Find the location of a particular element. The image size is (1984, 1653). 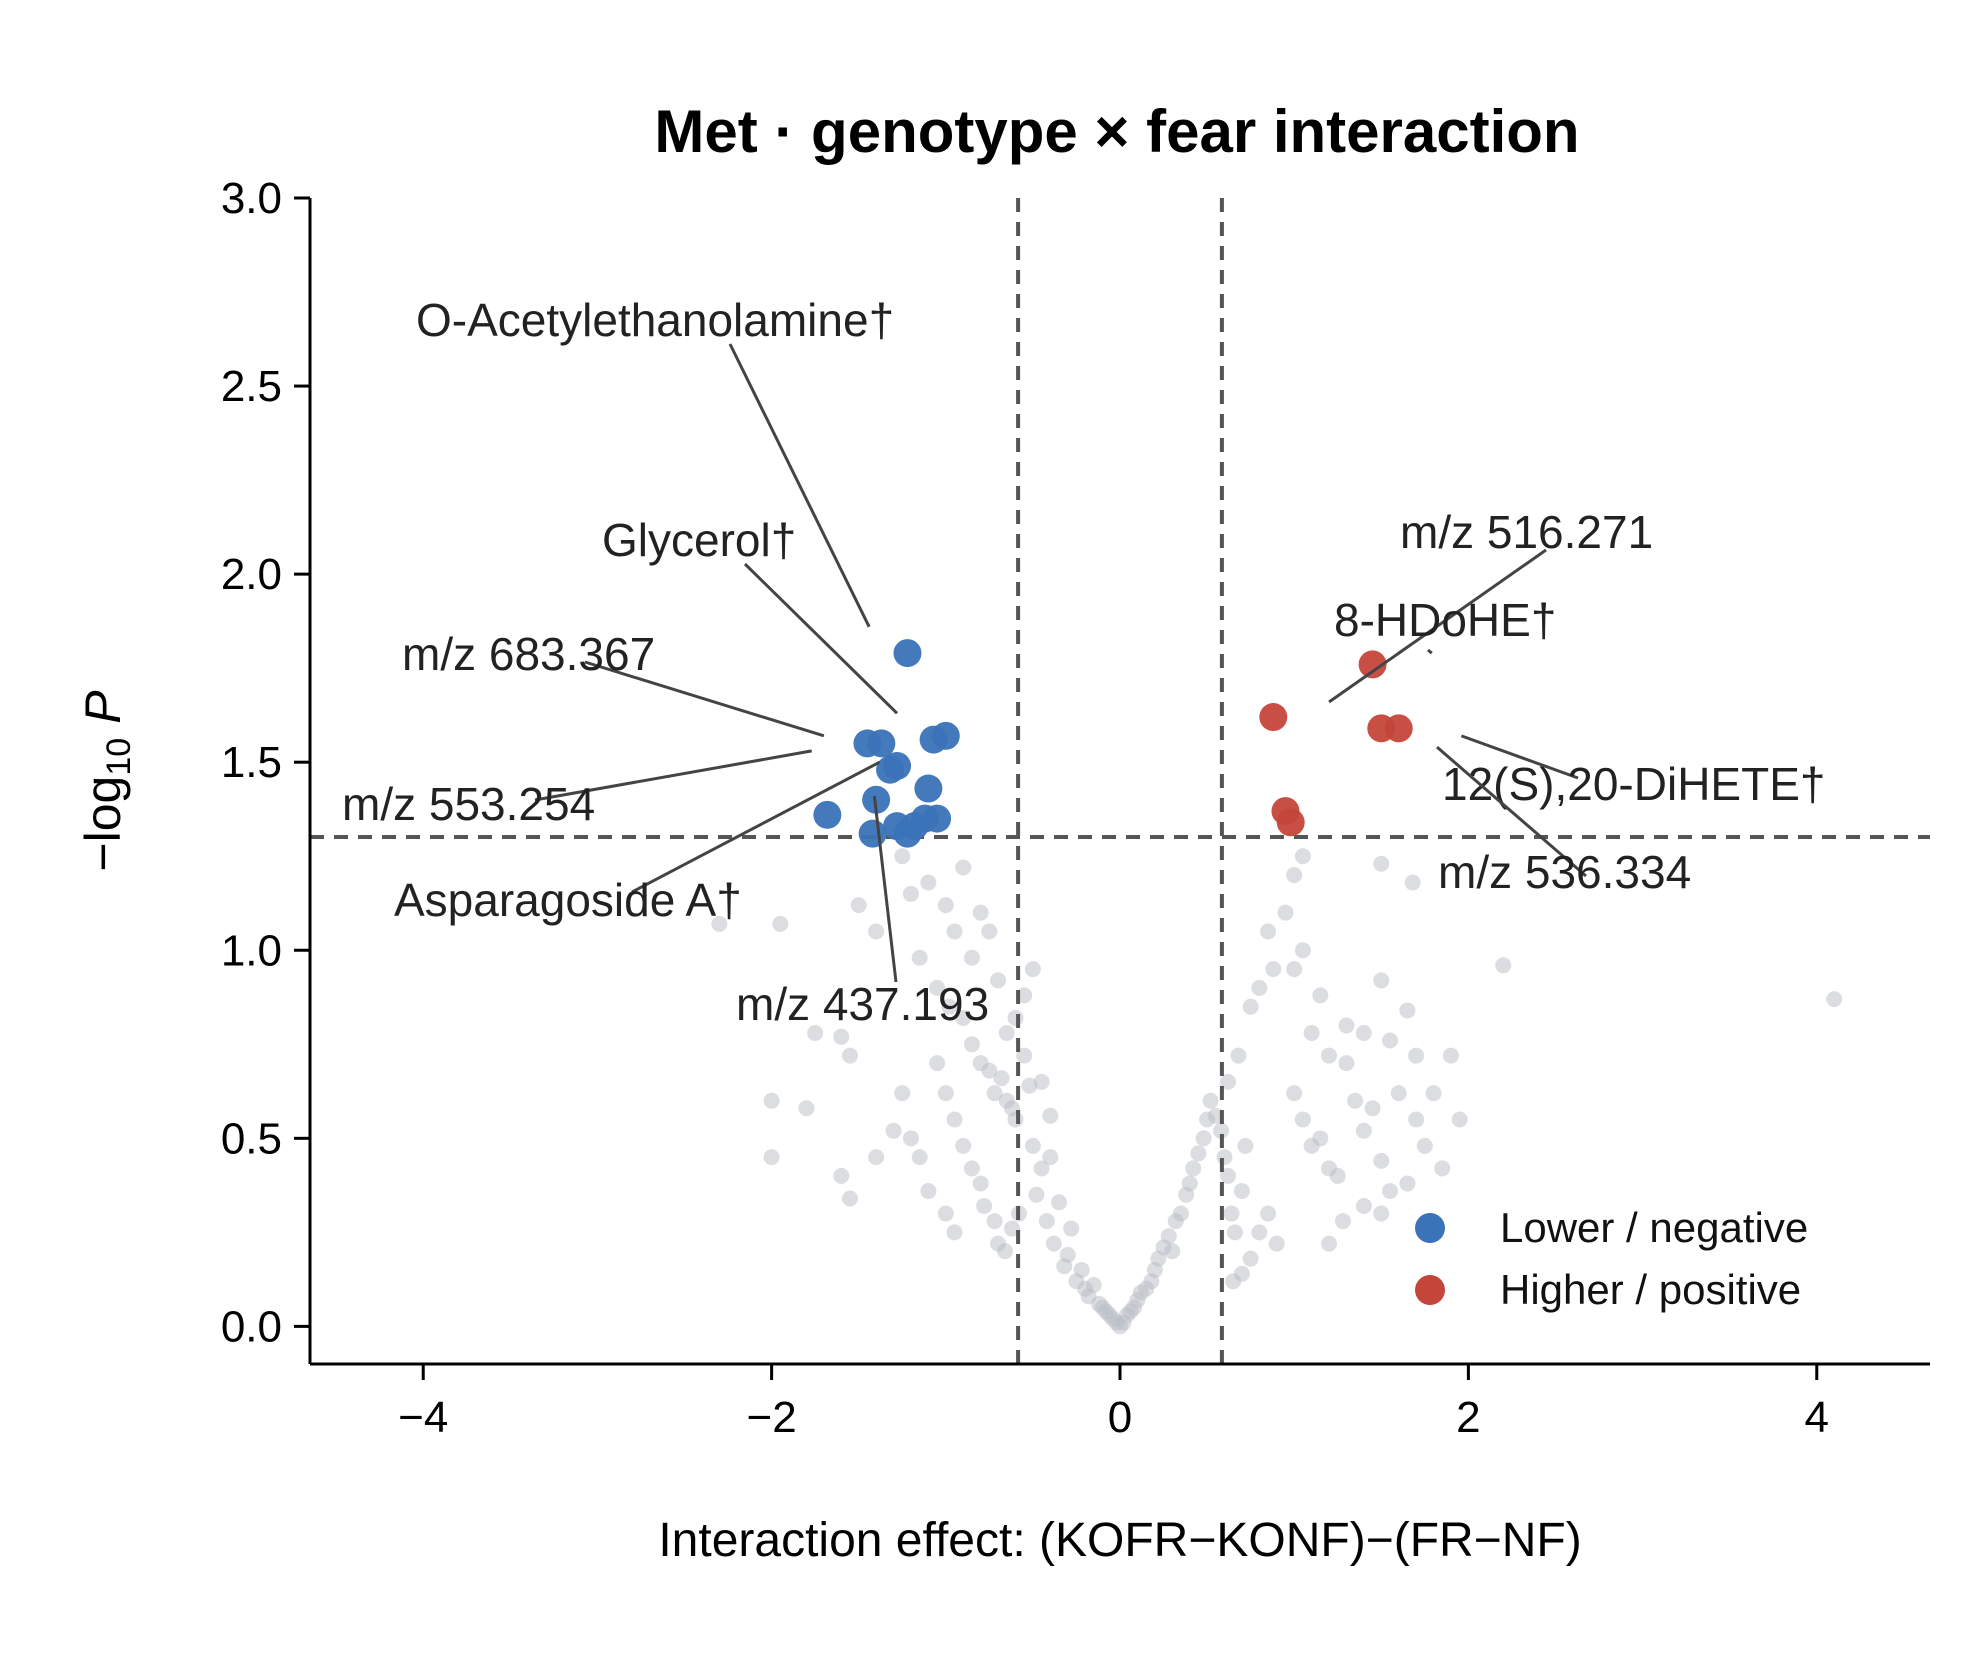

x-tick-label: −2 is located at coordinates (772, 1417).